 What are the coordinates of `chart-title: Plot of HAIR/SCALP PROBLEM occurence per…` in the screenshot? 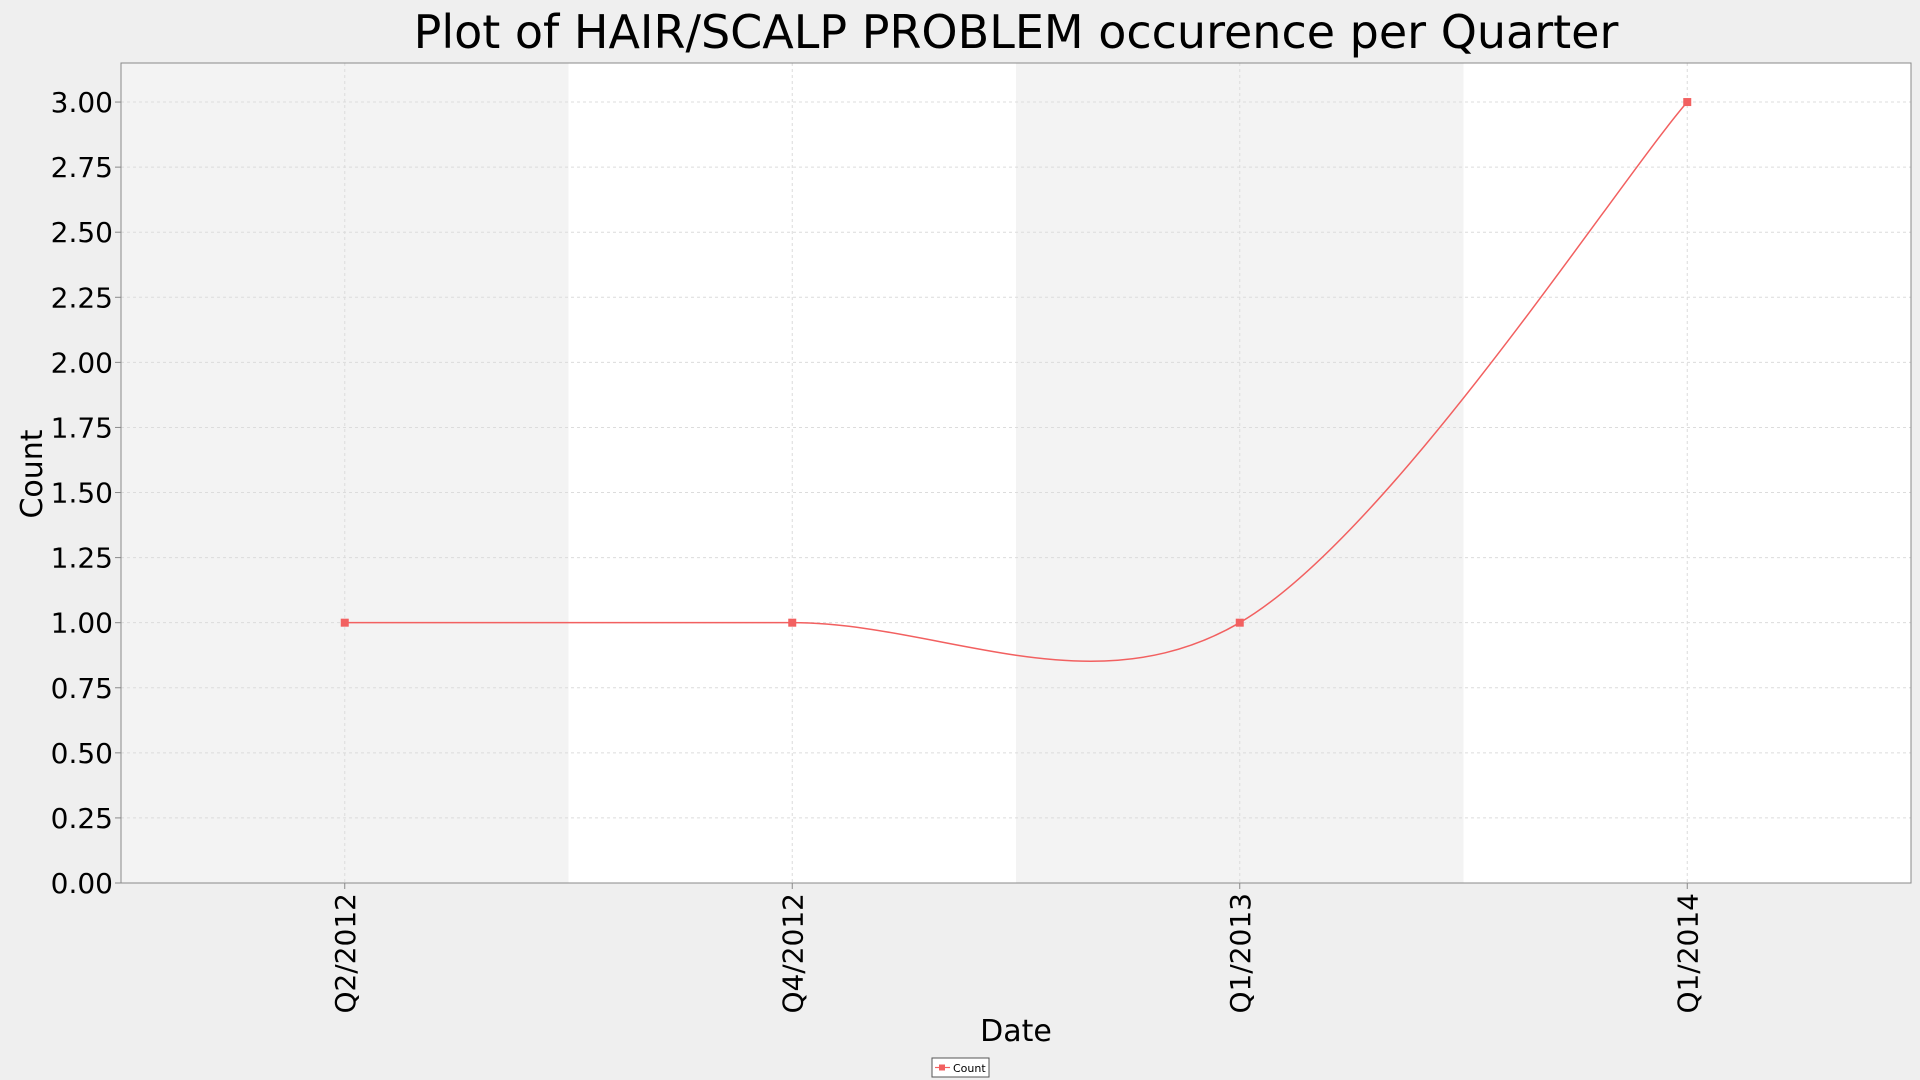 It's located at (1016, 32).